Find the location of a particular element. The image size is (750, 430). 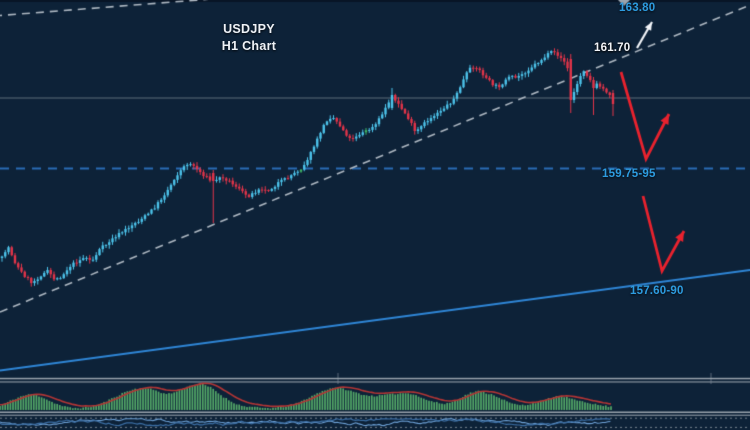

timeframe-title: H1 Chart is located at coordinates (249, 46).